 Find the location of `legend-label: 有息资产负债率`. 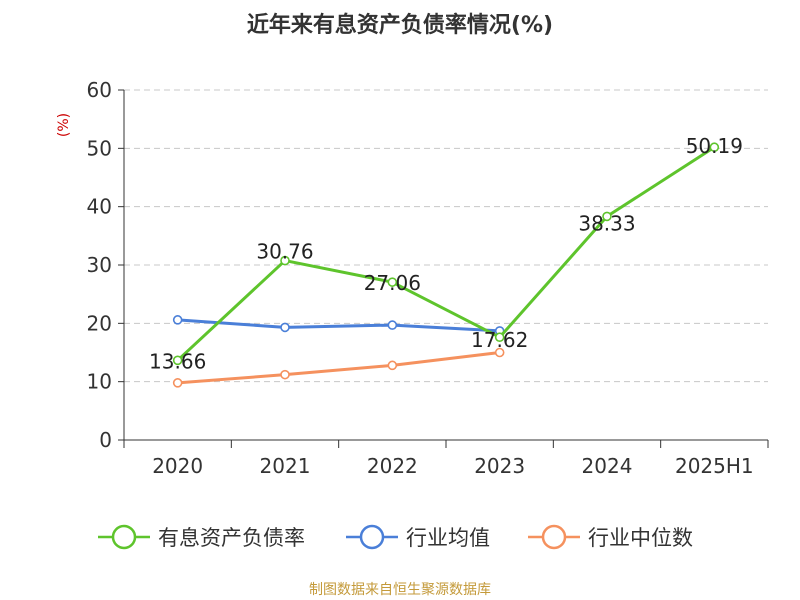

legend-label: 有息资产负债率 is located at coordinates (231, 538).